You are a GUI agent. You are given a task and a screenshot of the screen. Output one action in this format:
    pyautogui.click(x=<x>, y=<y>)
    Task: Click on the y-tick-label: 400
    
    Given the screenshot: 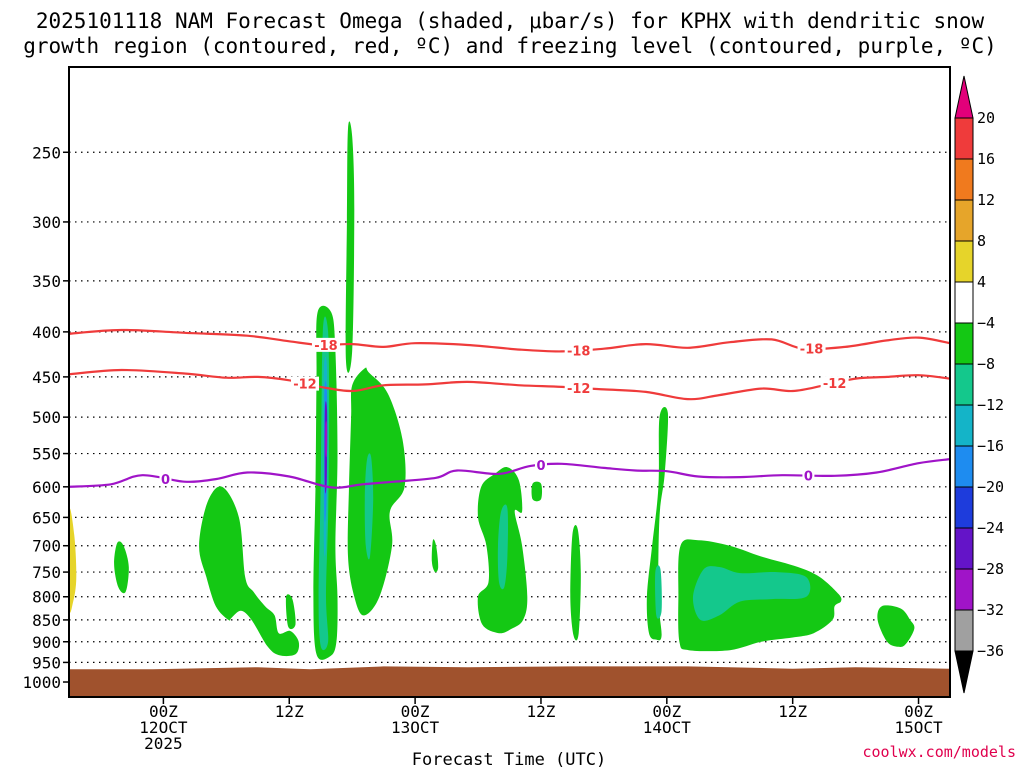 What is the action you would take?
    pyautogui.click(x=46, y=332)
    